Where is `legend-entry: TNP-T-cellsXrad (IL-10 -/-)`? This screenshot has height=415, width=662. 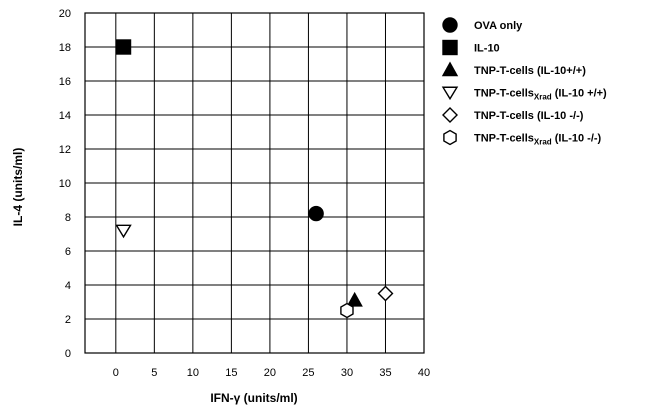 legend-entry: TNP-T-cellsXrad (IL-10 -/-) is located at coordinates (538, 140).